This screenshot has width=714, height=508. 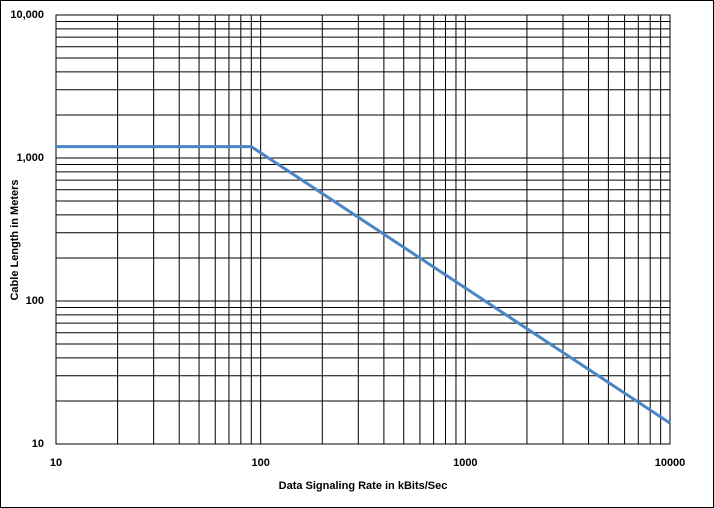 What do you see at coordinates (260, 463) in the screenshot?
I see `x-tick-label: 100` at bounding box center [260, 463].